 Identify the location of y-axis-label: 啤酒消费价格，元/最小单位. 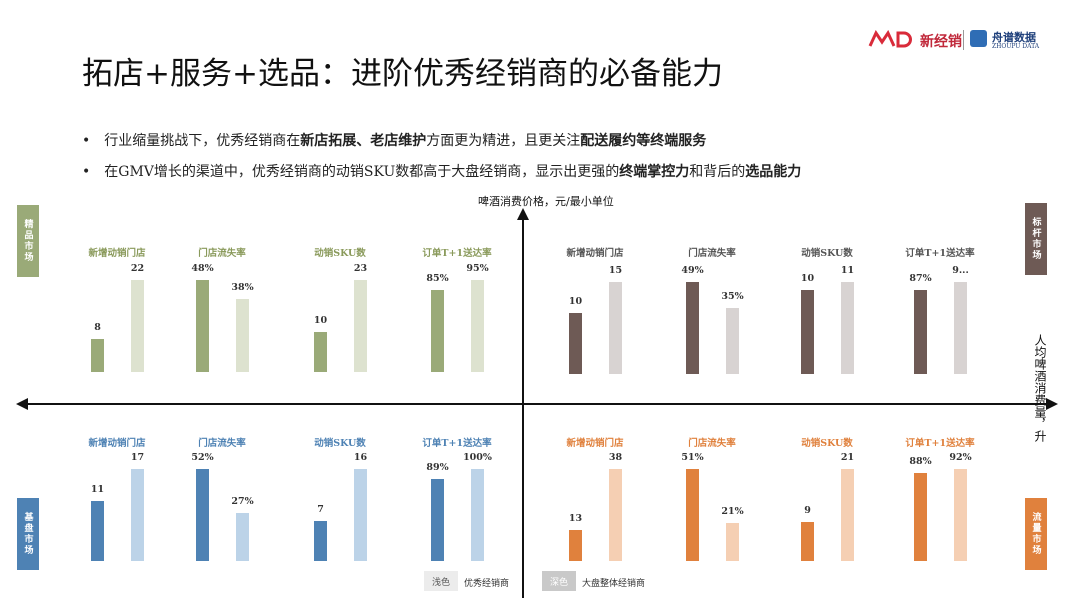
(546, 201).